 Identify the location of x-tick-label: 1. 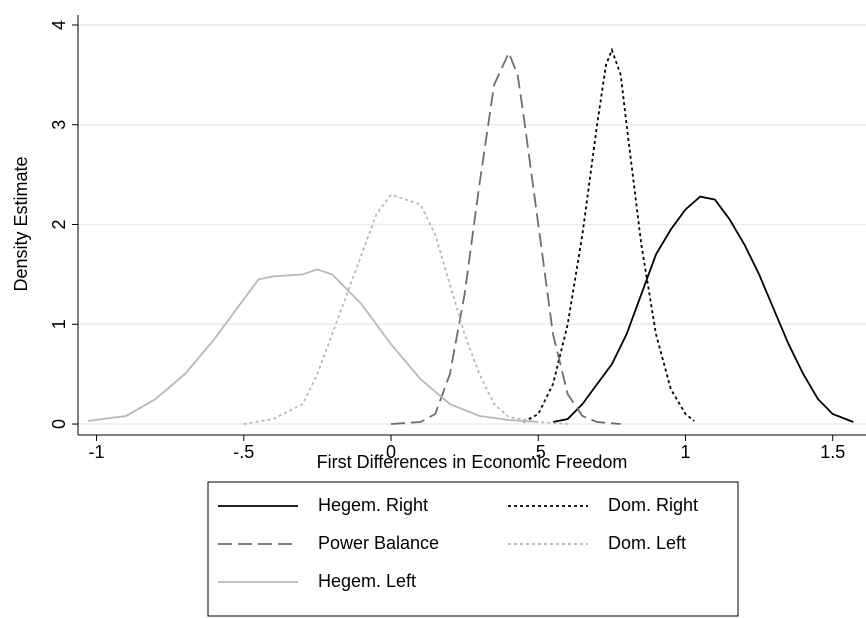
(685, 452).